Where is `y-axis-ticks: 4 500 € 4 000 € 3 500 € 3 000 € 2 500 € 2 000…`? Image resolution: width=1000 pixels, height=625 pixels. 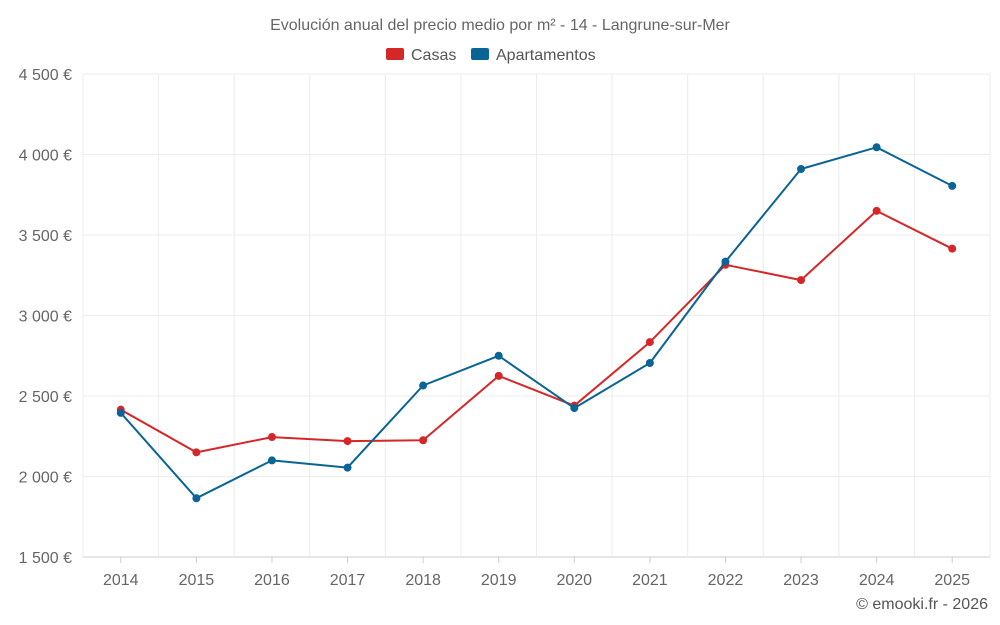
y-axis-ticks: 4 500 € 4 000 € 3 500 € 3 000 € 2 500 € 2 000… is located at coordinates (45, 317).